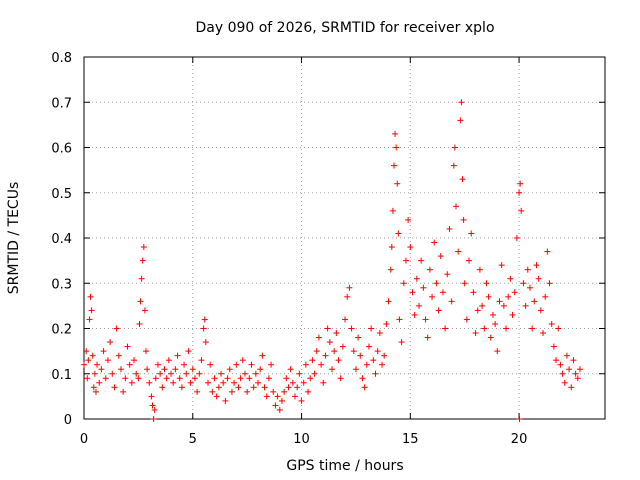  I want to click on x-tick-label: 5, so click(193, 439).